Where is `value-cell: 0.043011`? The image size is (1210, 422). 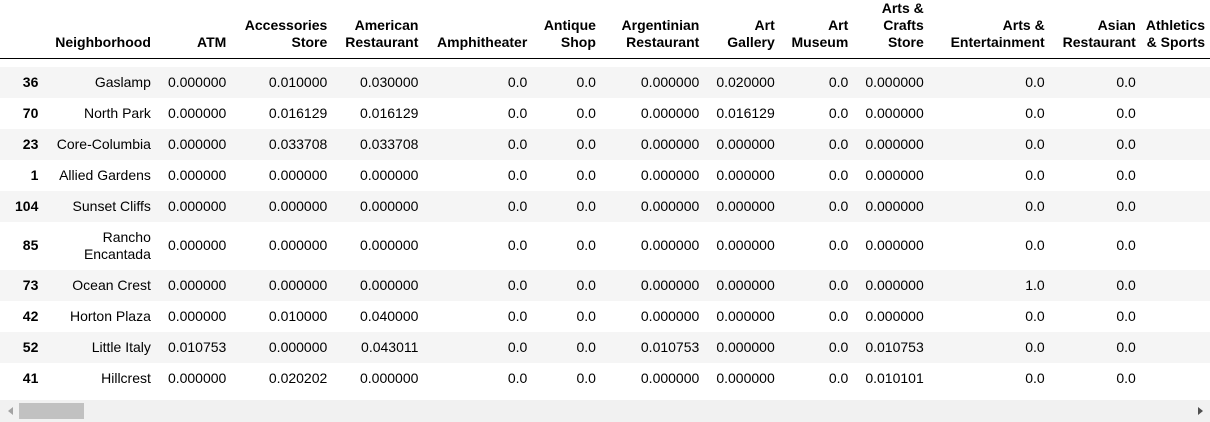
value-cell: 0.043011 is located at coordinates (390, 346).